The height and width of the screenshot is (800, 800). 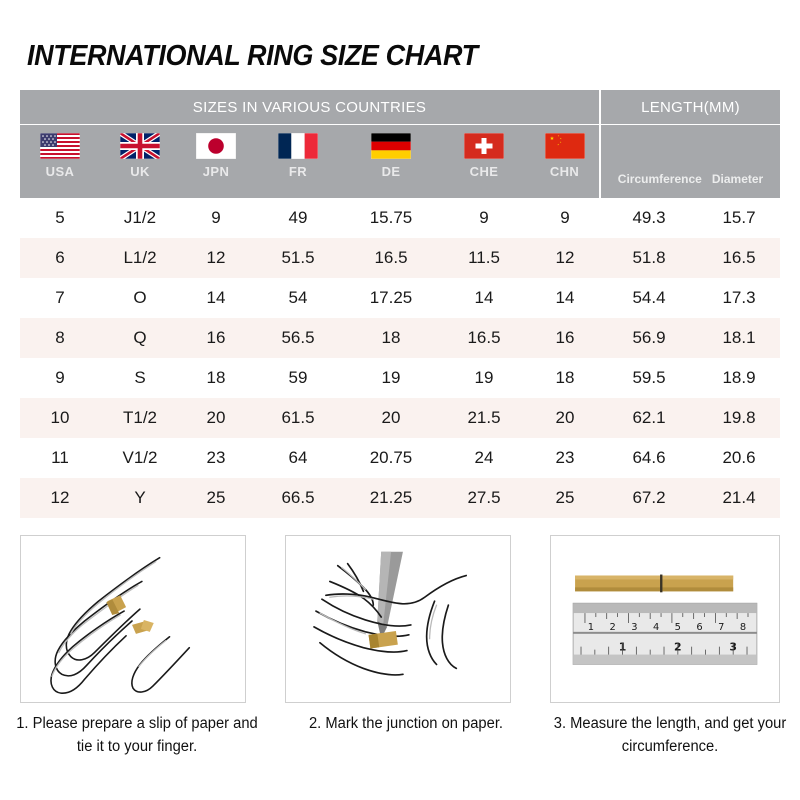 What do you see at coordinates (60, 218) in the screenshot?
I see `cell-usa: 5` at bounding box center [60, 218].